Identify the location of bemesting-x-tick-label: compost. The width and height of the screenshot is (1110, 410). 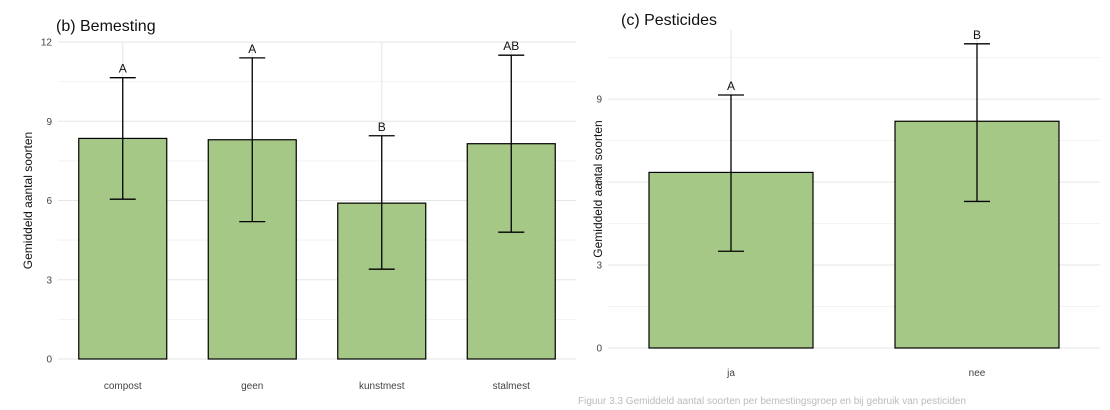
(123, 386).